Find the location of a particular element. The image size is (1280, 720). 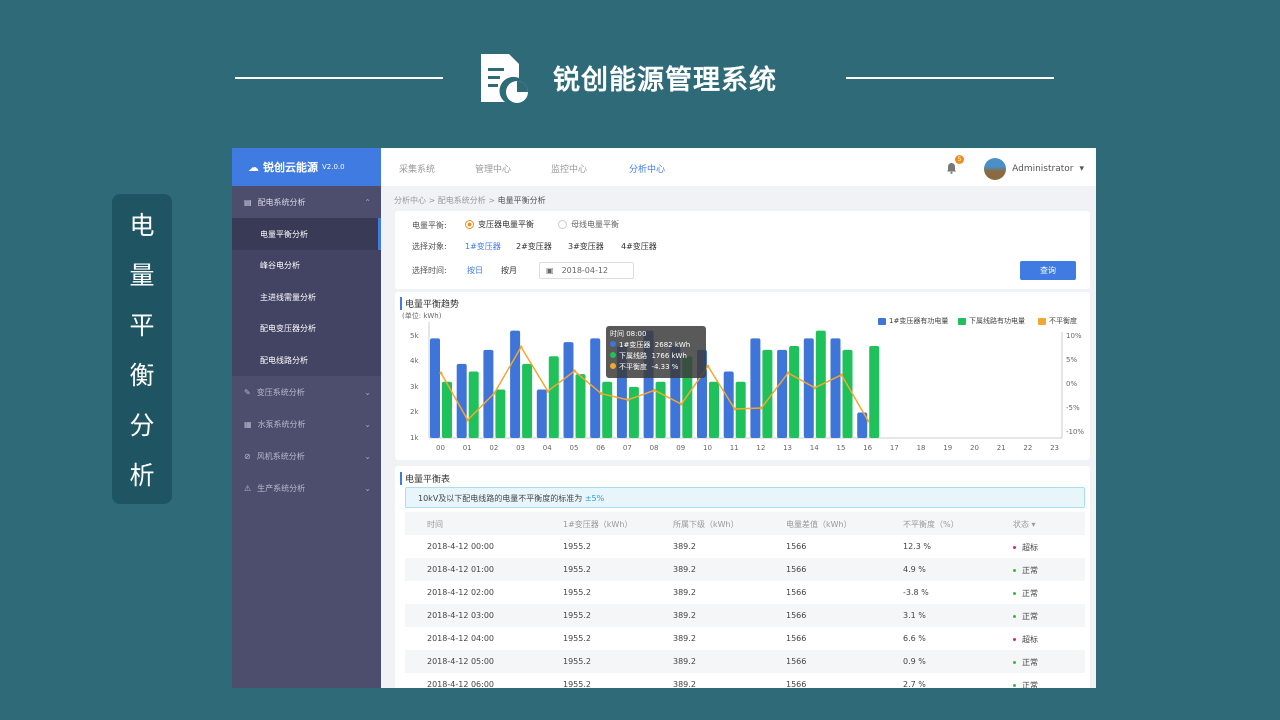

query-button: 查询 is located at coordinates (1048, 270).